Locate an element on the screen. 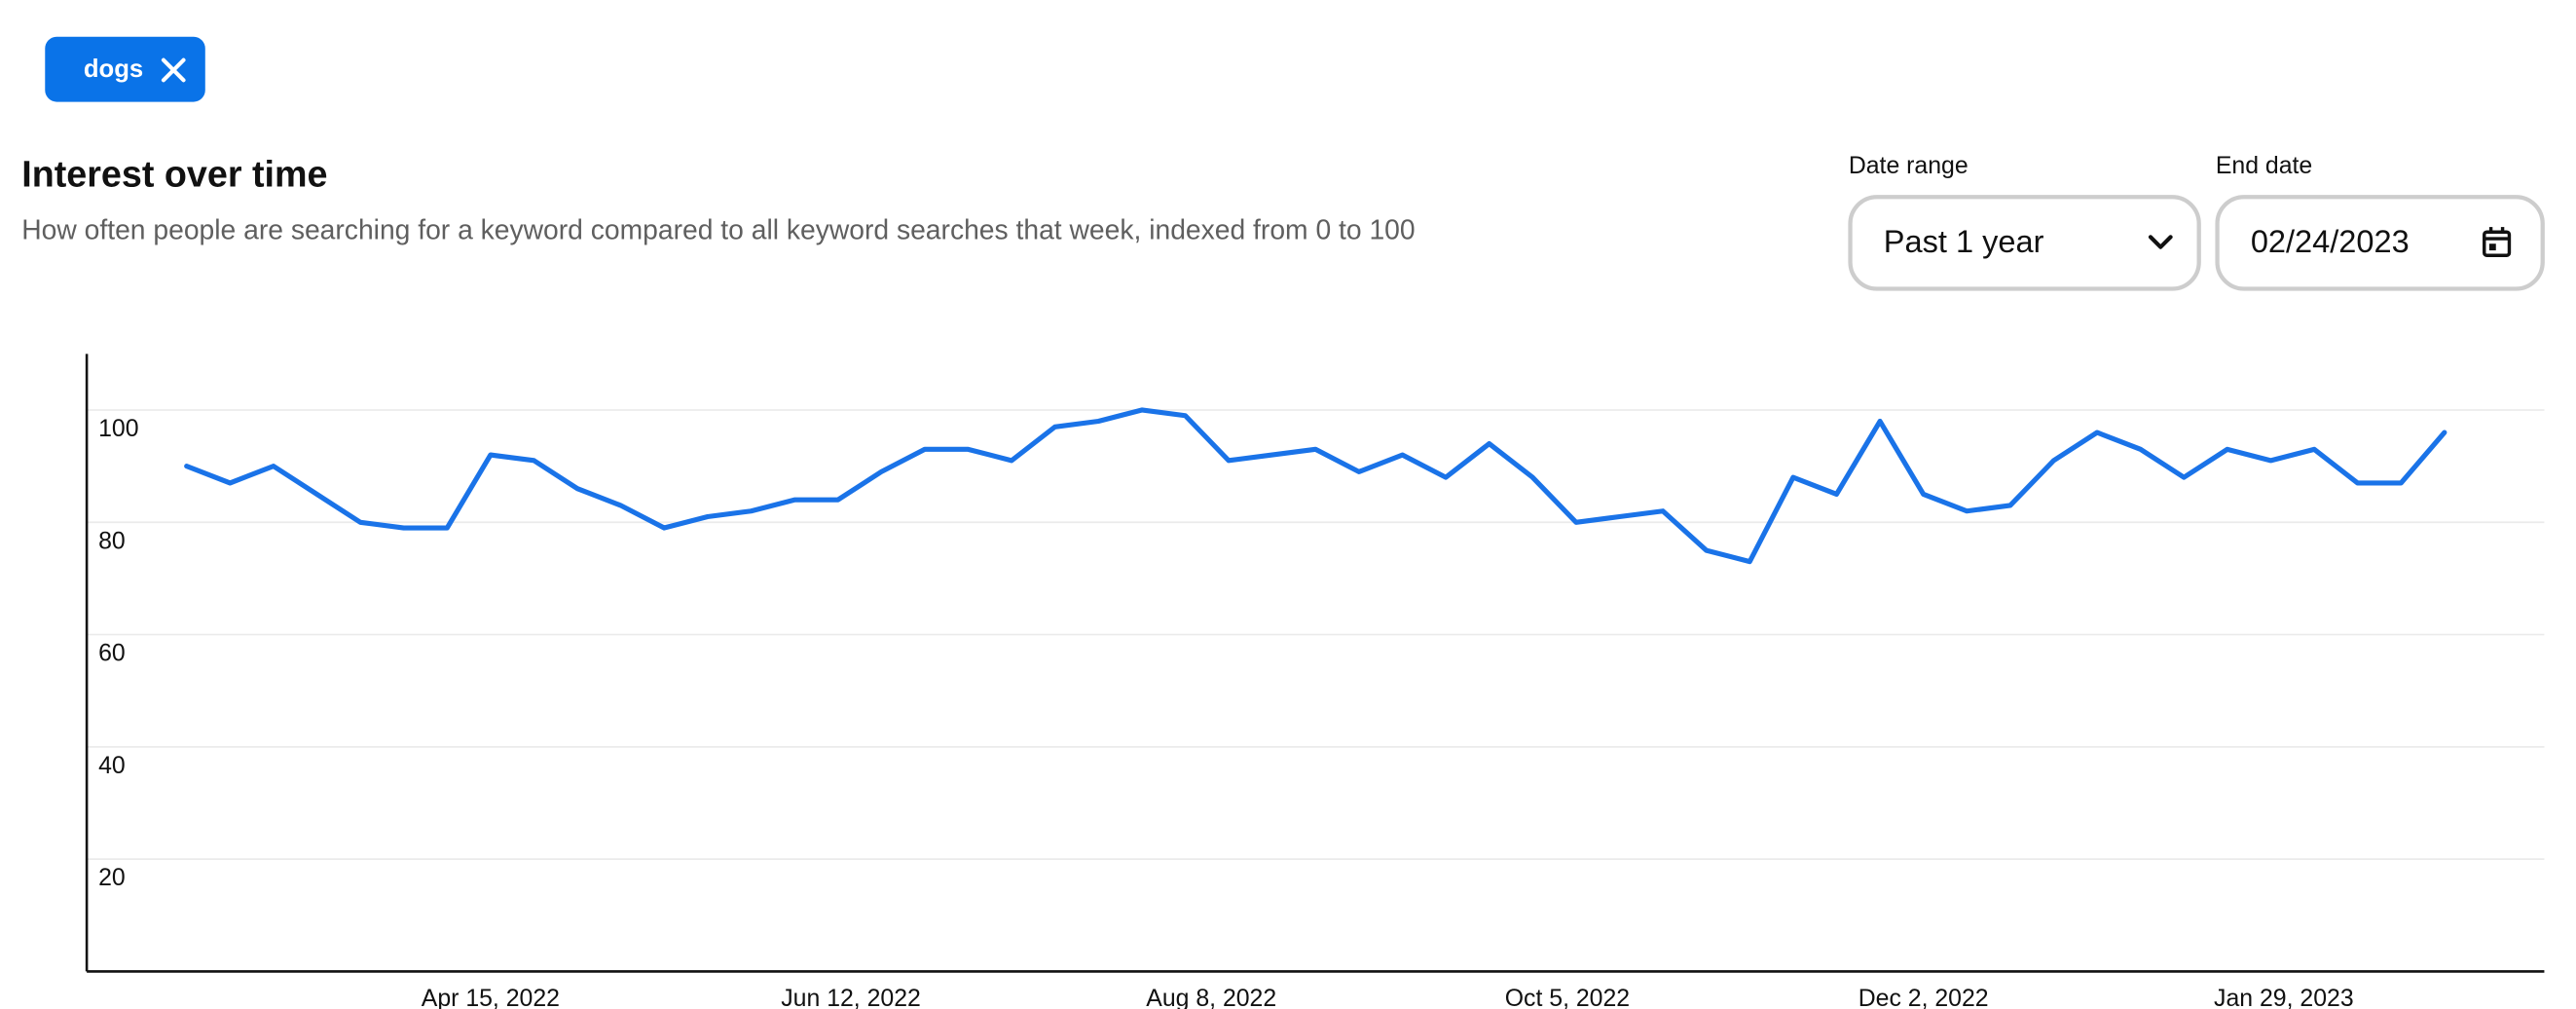 The height and width of the screenshot is (1009, 2576). x-tick-label: Apr 15, 2022 is located at coordinates (491, 998).